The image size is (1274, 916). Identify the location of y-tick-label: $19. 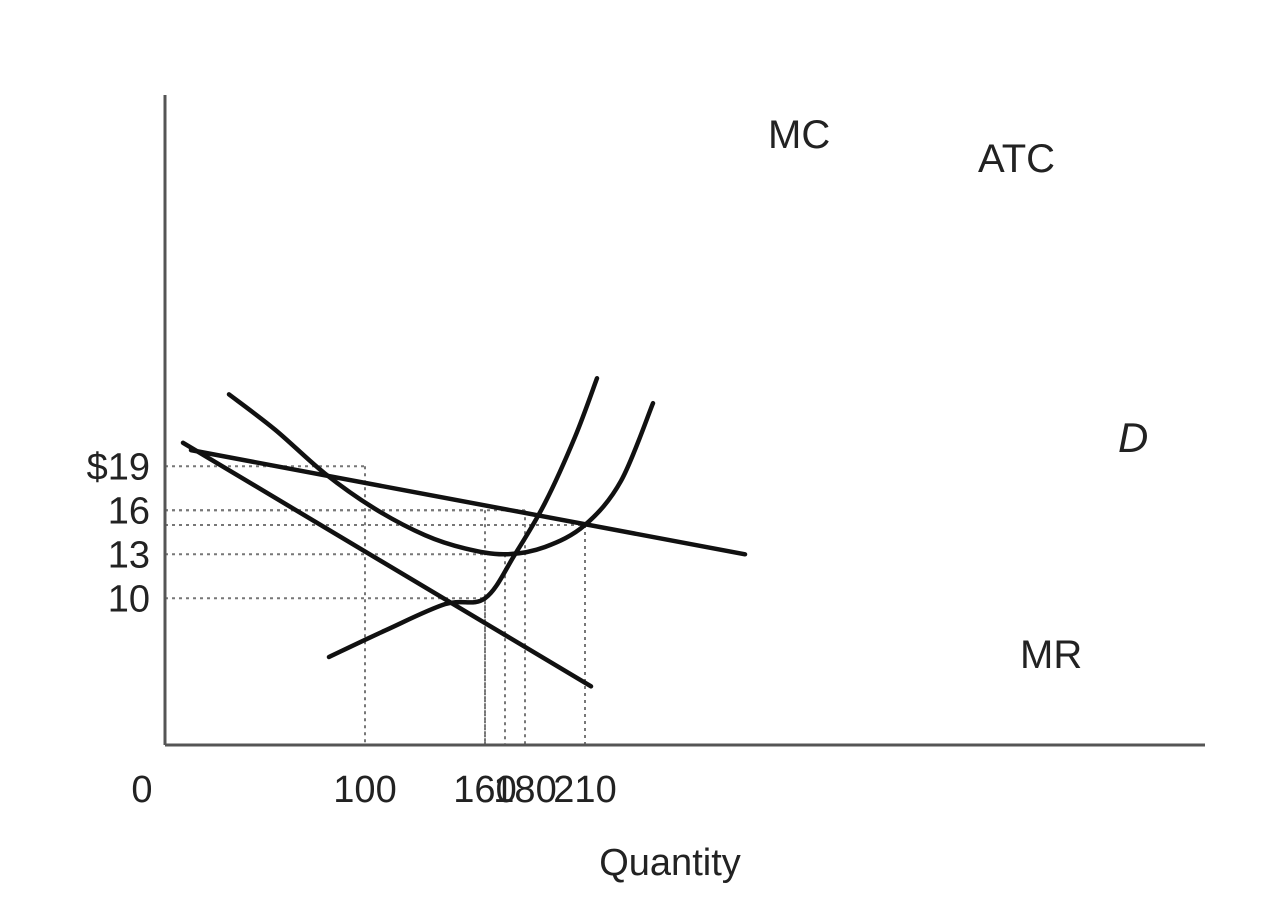
(118, 467).